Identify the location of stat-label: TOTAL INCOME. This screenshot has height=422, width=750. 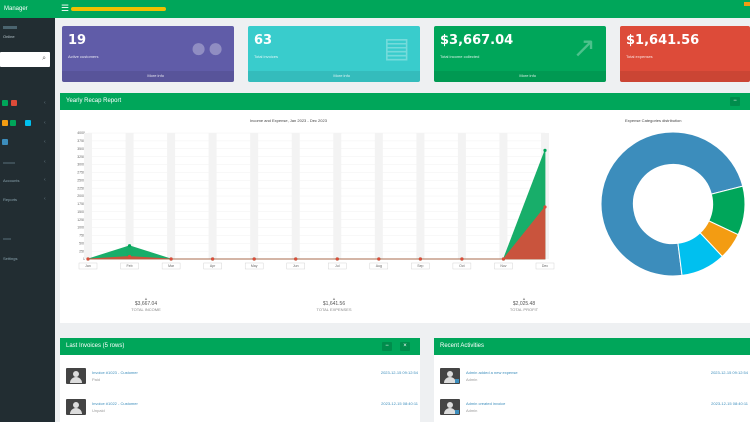
(146, 309).